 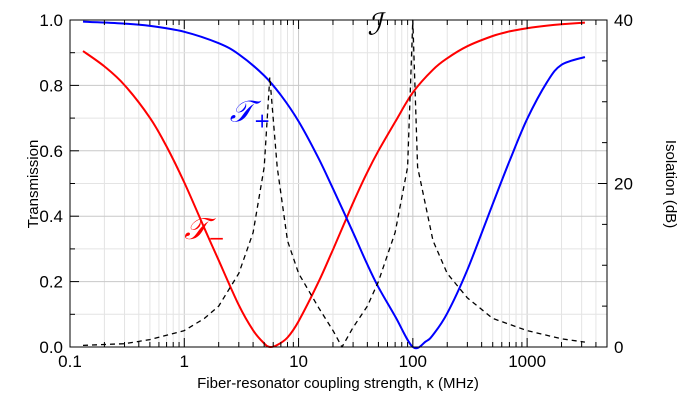 I want to click on y2-tick-label: 0, so click(x=618, y=347).